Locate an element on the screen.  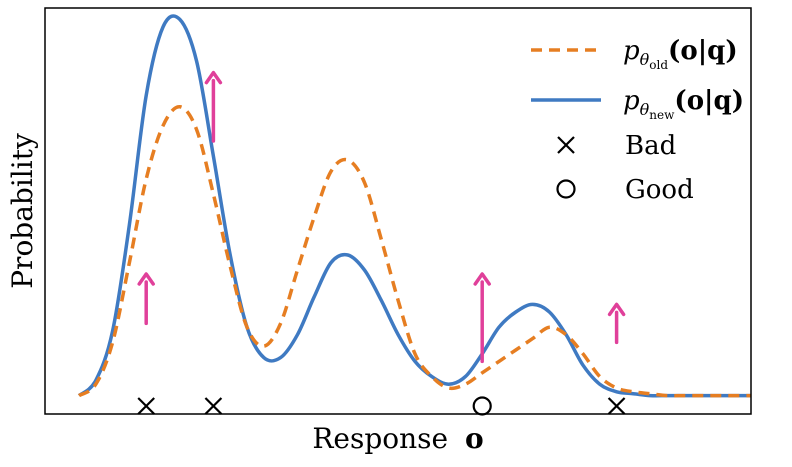
legend-marker-good-icon is located at coordinates (566, 189).